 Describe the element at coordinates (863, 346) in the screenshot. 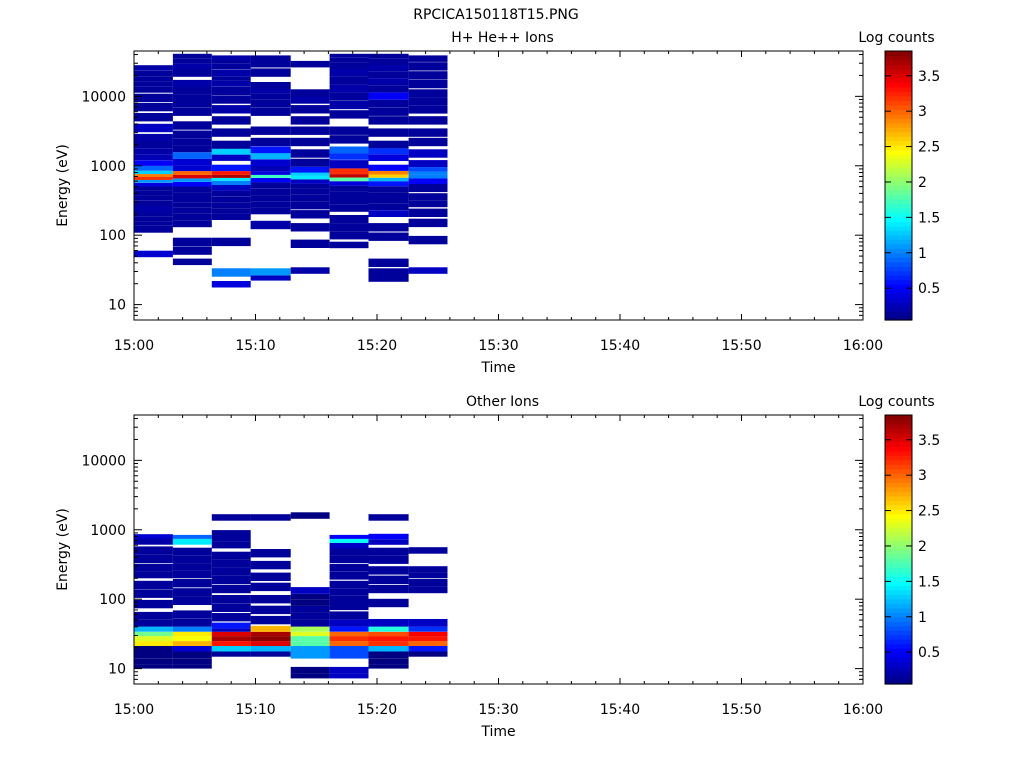

I see `x-tick-label: 16:00` at that location.